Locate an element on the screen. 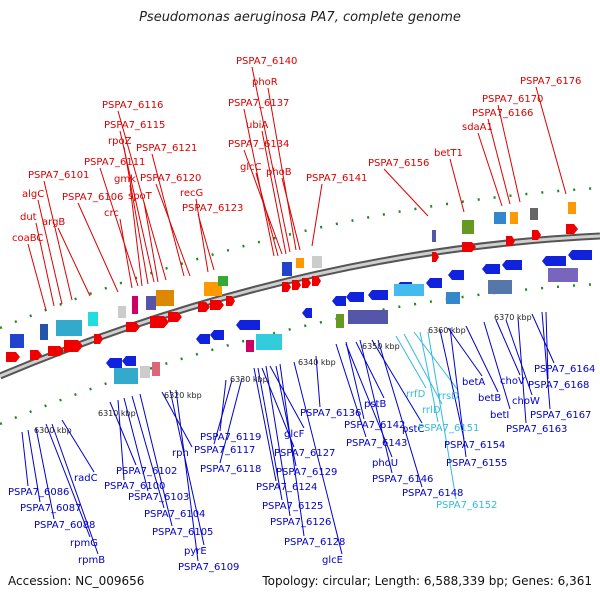 The width and height of the screenshot is (600, 600). gene-label-bottom: PSPA7_6103 is located at coordinates (158, 497).